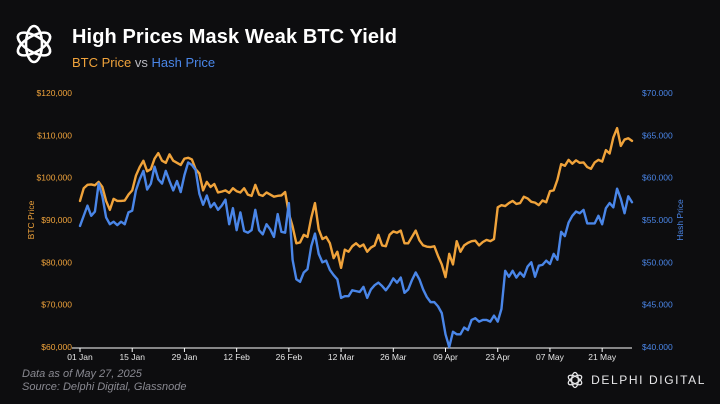 The width and height of the screenshot is (720, 404). What do you see at coordinates (102, 62) in the screenshot?
I see `subtitle-btc-label: BTC Price` at bounding box center [102, 62].